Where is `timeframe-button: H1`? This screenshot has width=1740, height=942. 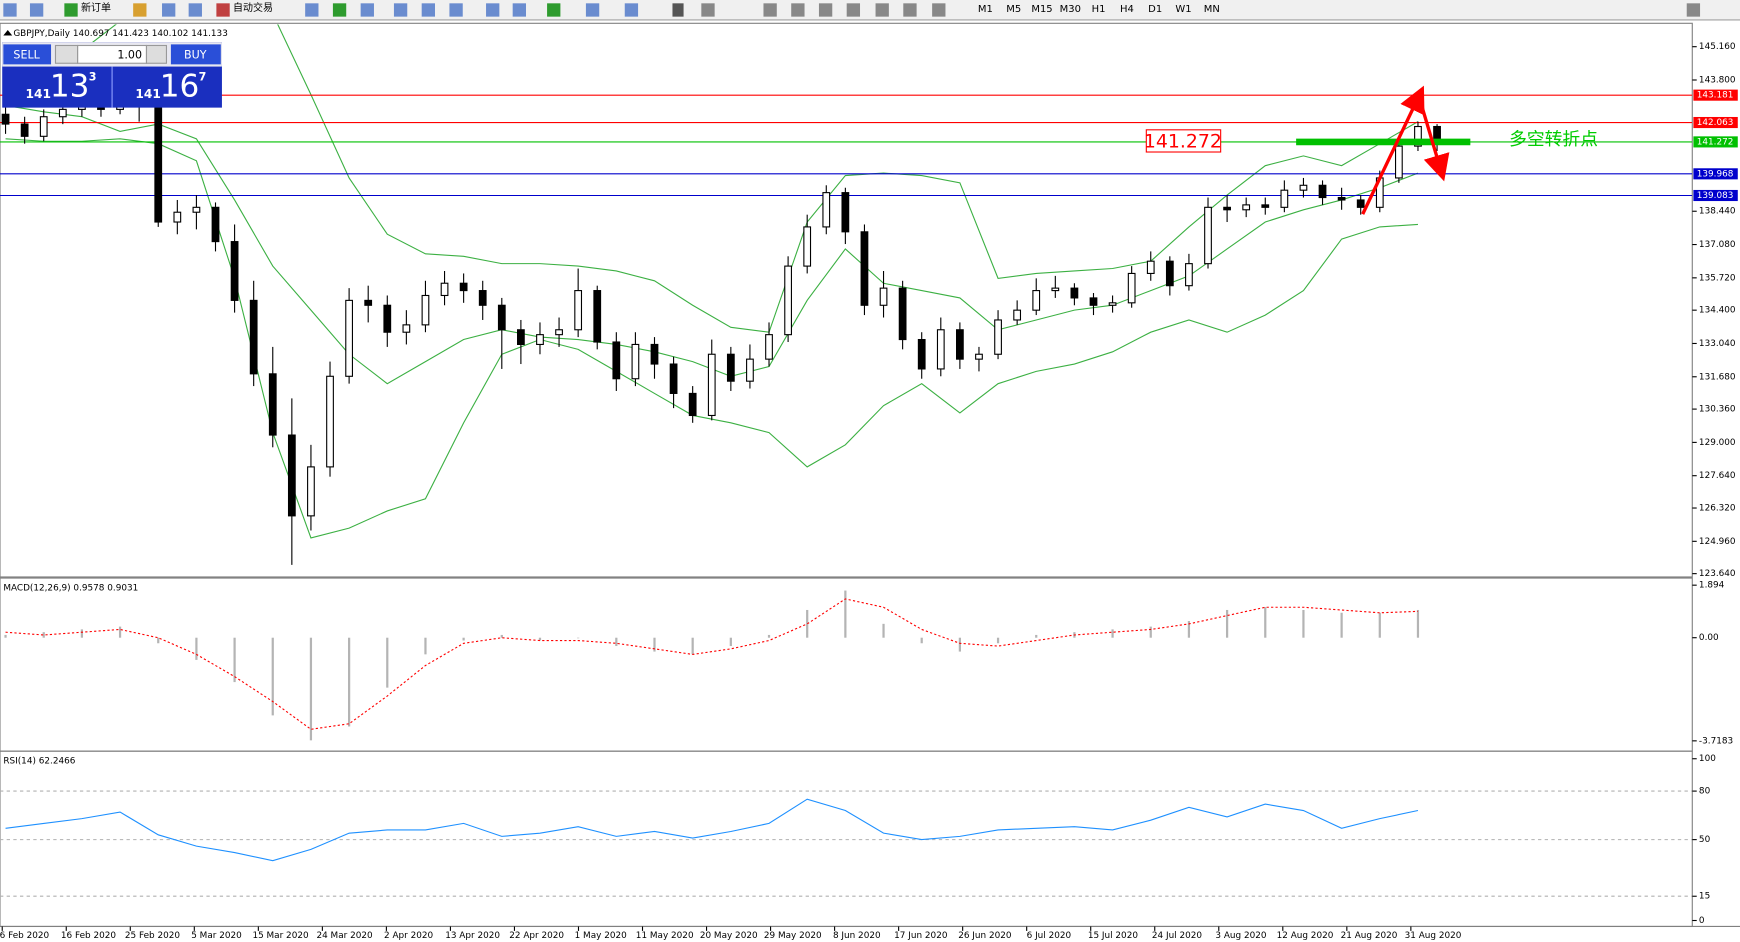
timeframe-button: H1 is located at coordinates (1099, 9).